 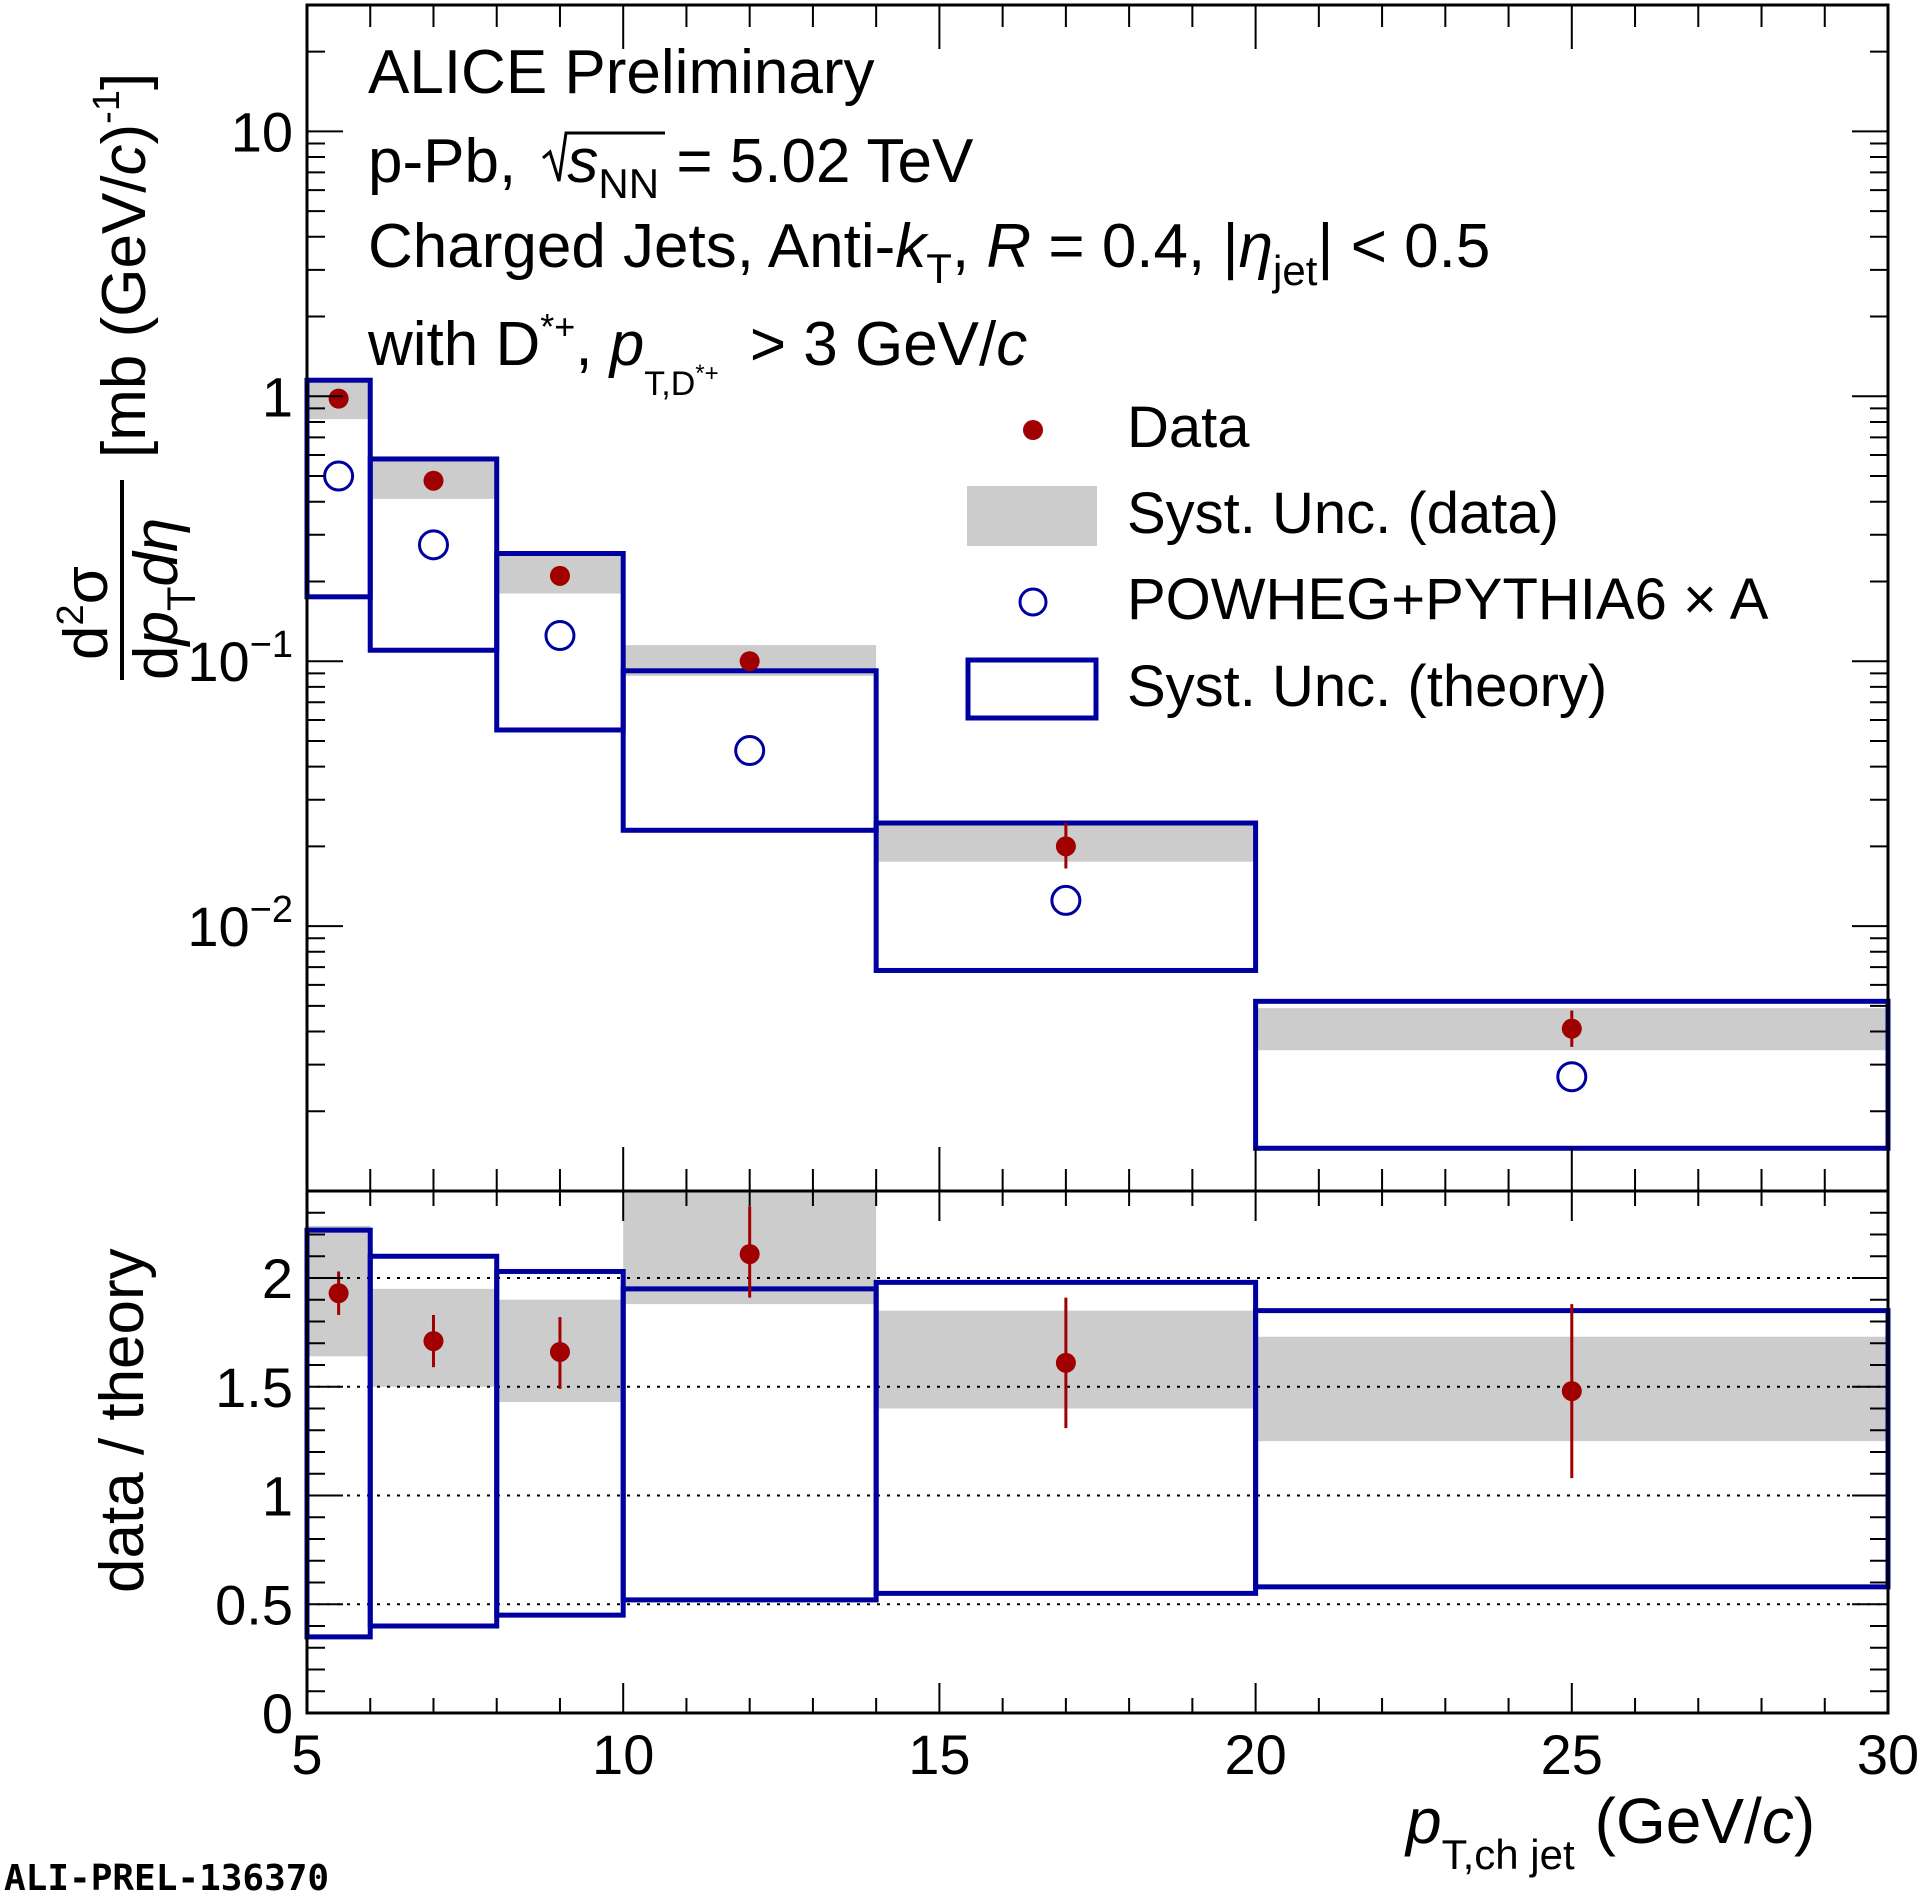 I want to click on x-tick-label: 20, so click(x=1255, y=1754).